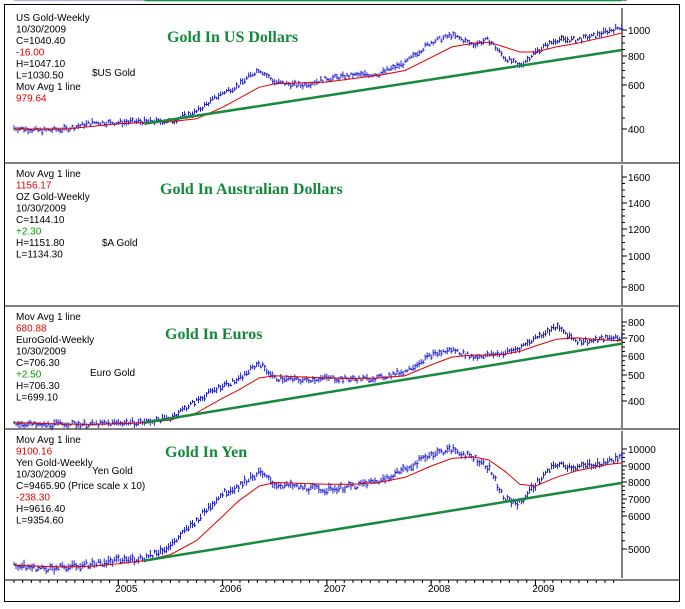  What do you see at coordinates (214, 334) in the screenshot?
I see `panel-title: Gold In Euros` at bounding box center [214, 334].